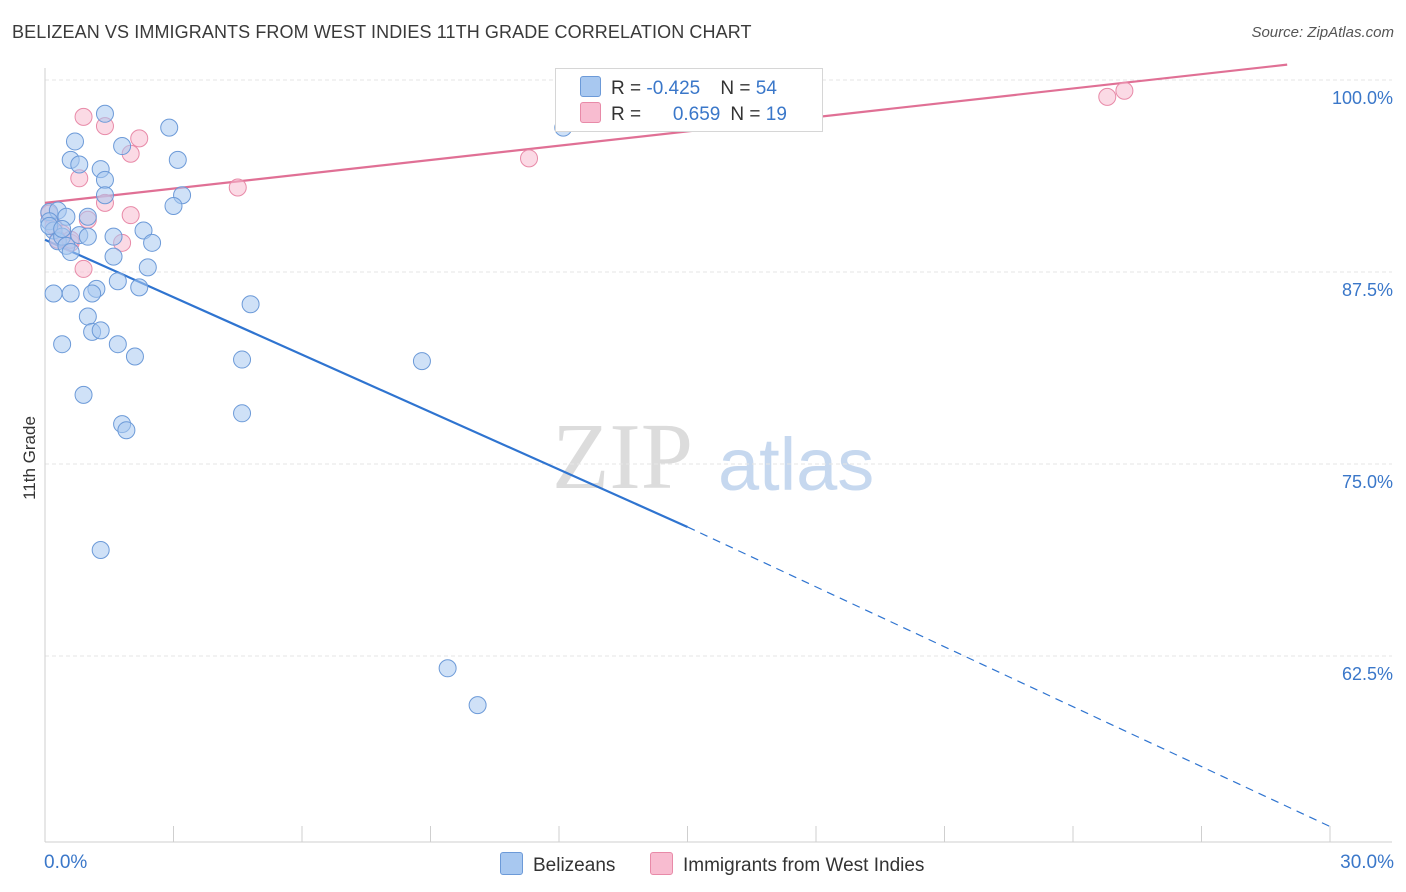 This screenshot has width=1406, height=892. I want to click on bottom-legend-label: Belizeans, so click(574, 865).